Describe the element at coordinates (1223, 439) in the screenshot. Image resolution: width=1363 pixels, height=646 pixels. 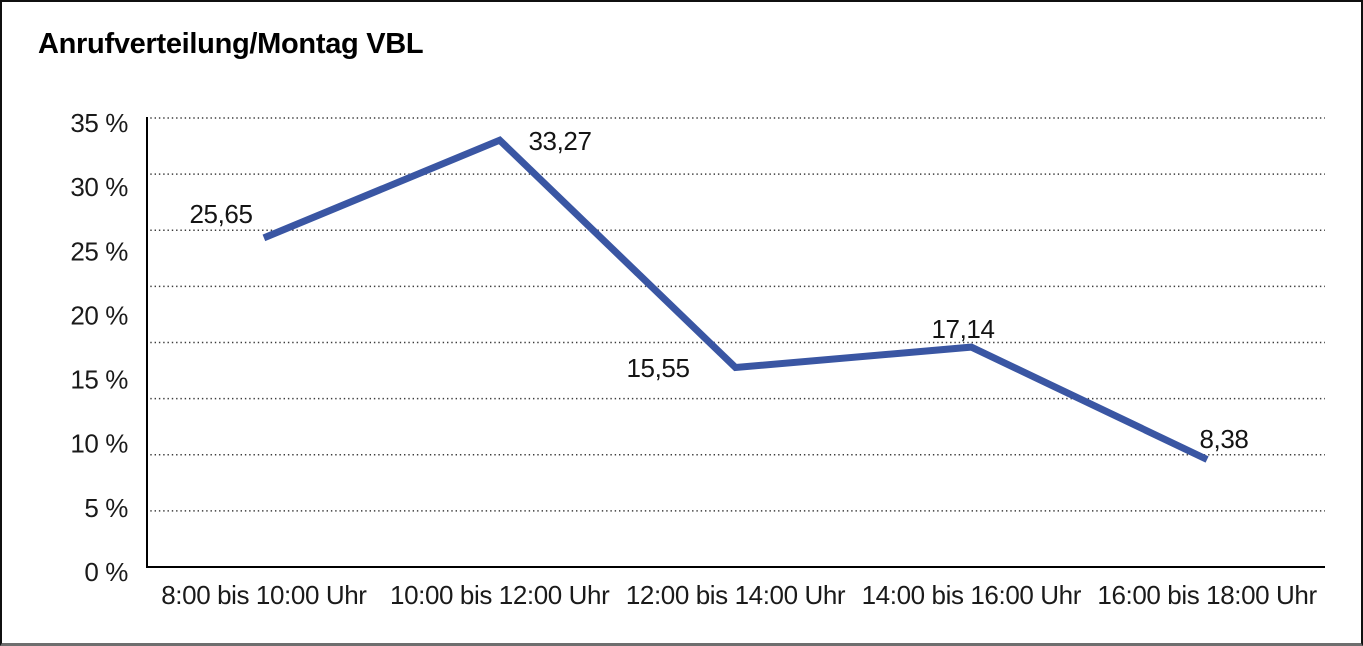
I see `data-value-label: 8,38` at that location.